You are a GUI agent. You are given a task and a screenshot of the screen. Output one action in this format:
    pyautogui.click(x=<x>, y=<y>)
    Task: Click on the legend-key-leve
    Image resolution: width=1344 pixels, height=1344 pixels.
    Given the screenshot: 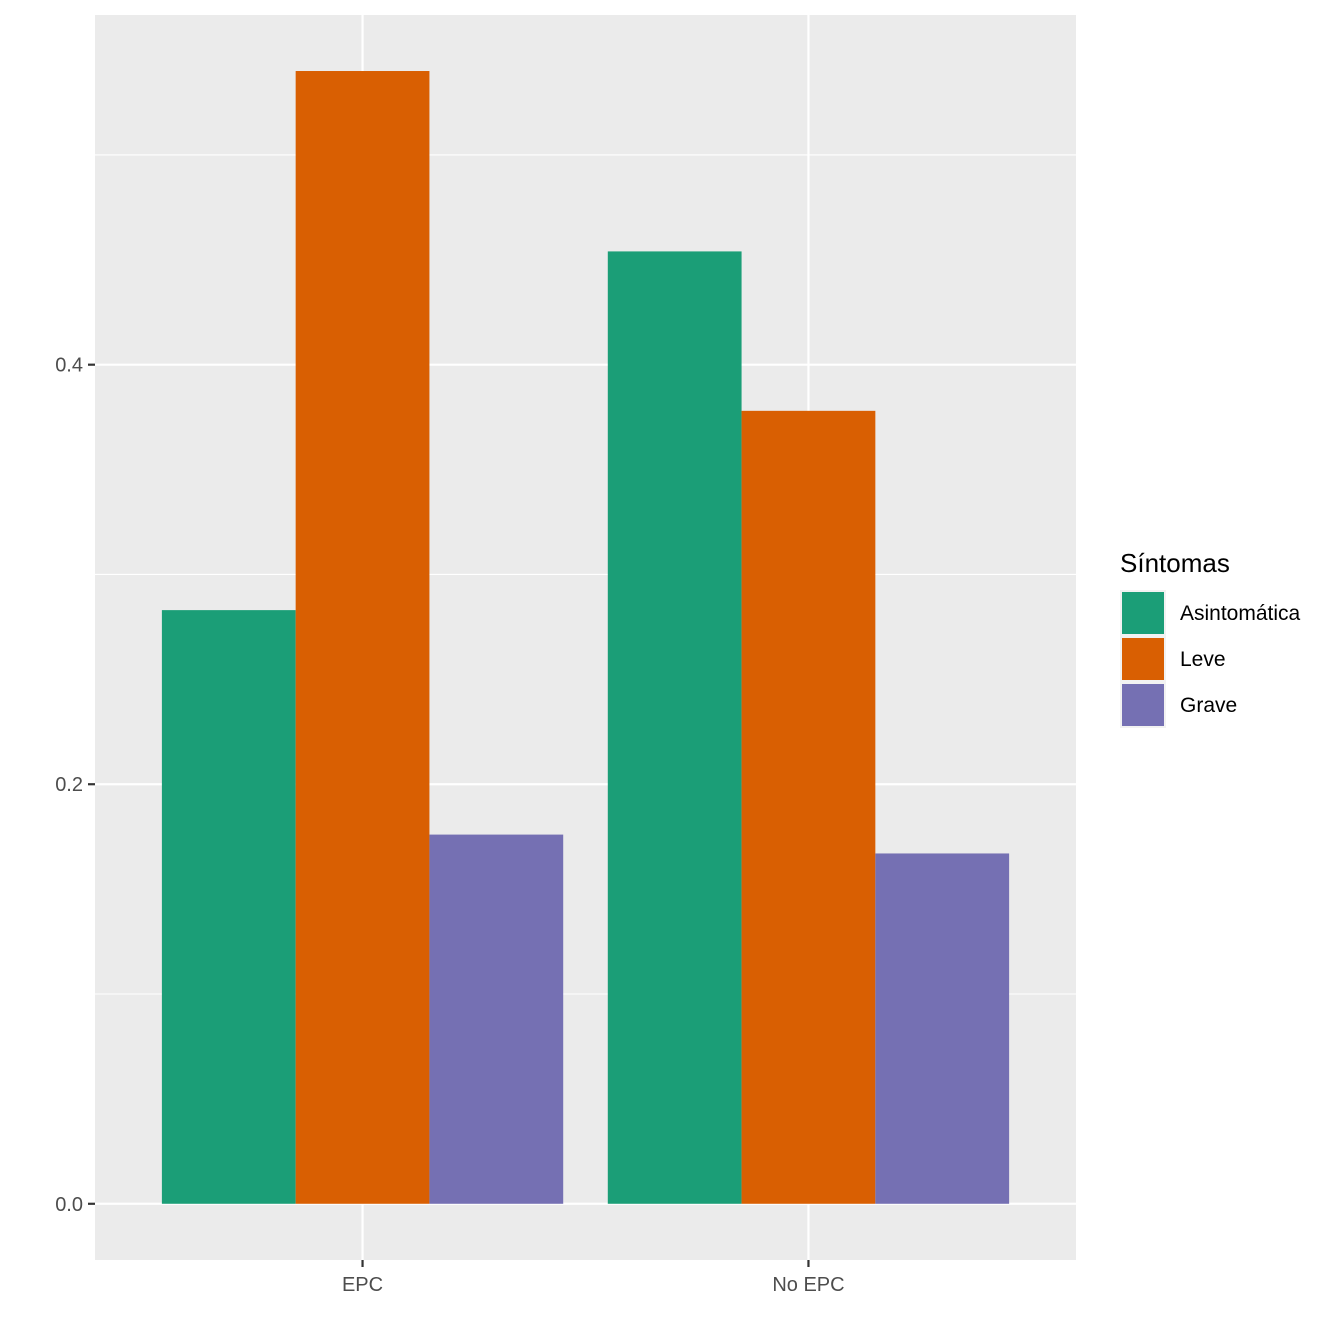 What is the action you would take?
    pyautogui.click(x=1143, y=659)
    